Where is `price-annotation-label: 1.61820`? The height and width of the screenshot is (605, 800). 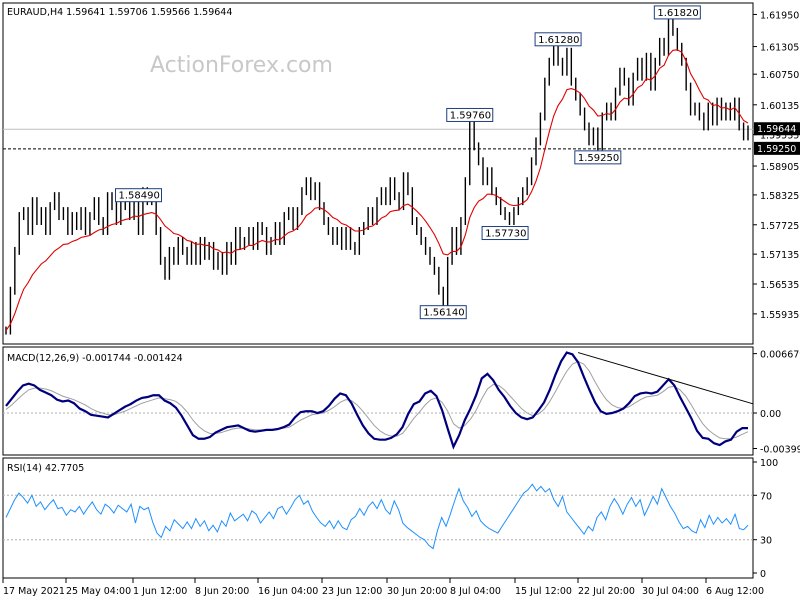
price-annotation-label: 1.61820 is located at coordinates (677, 13).